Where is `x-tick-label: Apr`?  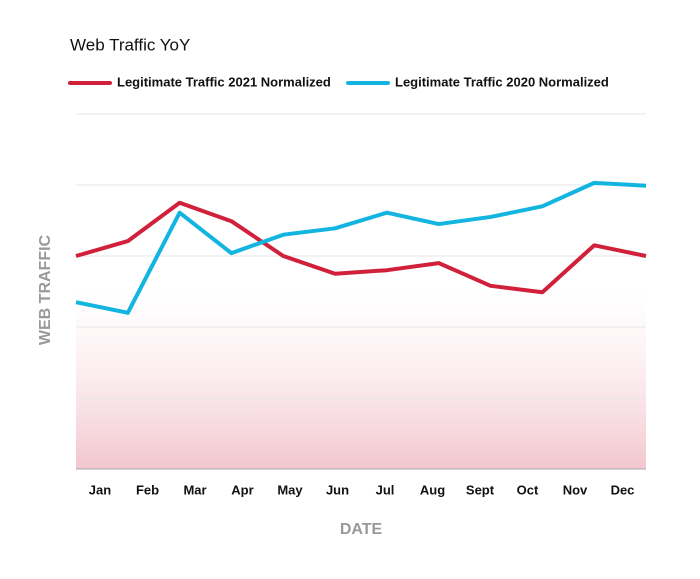 x-tick-label: Apr is located at coordinates (242, 489).